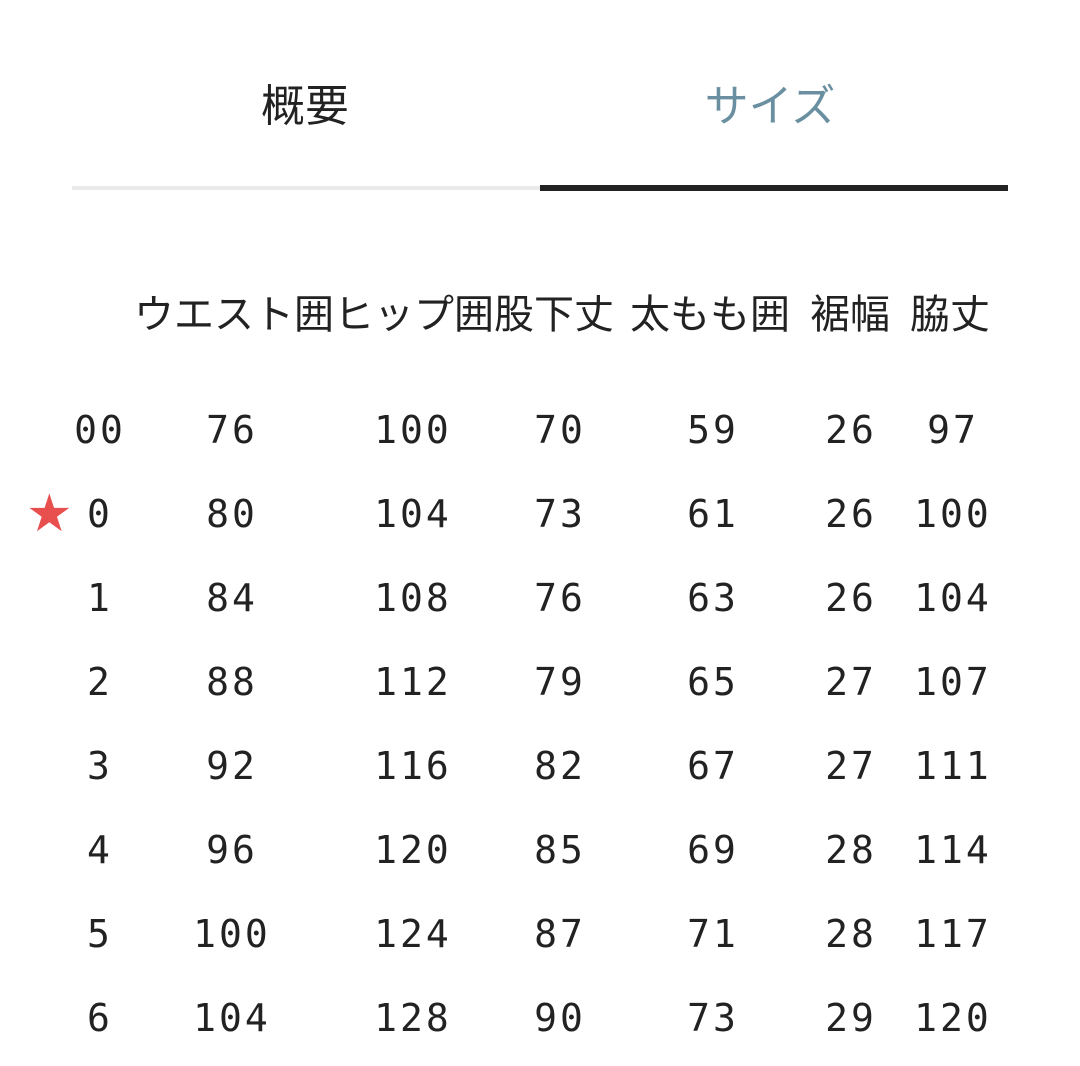 This screenshot has width=1080, height=1066. I want to click on header-thigh: 太もも囲, so click(710, 315).